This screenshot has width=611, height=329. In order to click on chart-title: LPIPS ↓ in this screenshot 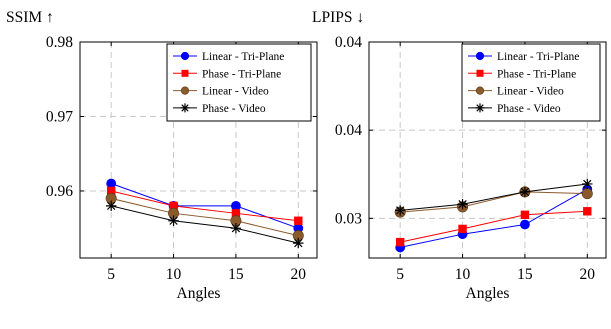, I will do `click(338, 17)`.